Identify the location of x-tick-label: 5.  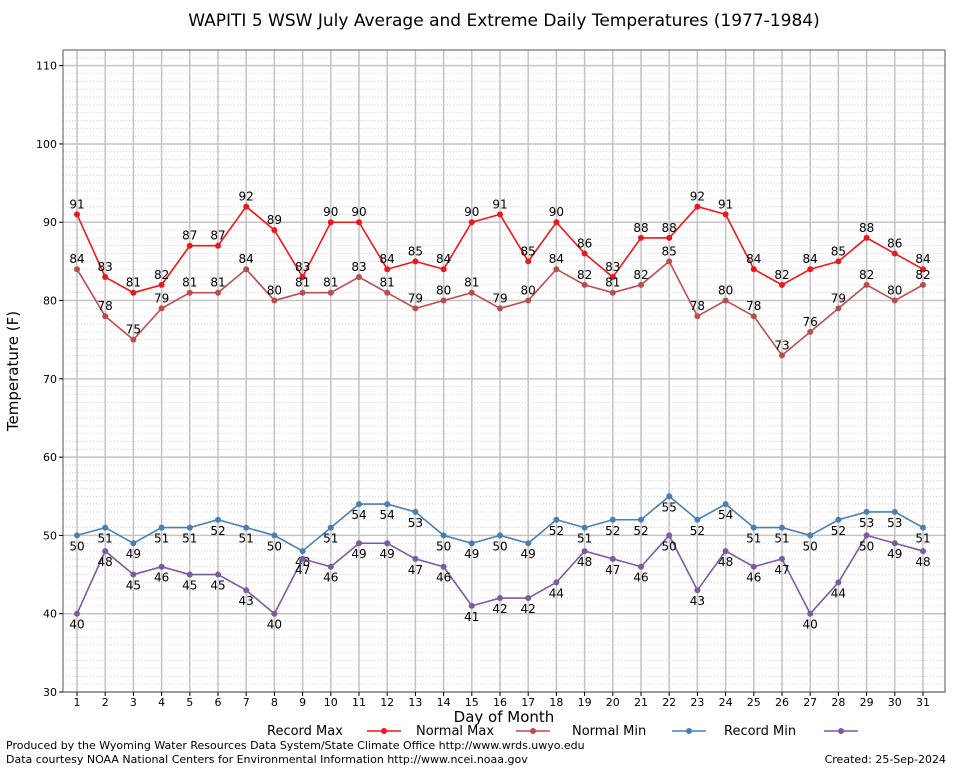
(189, 702).